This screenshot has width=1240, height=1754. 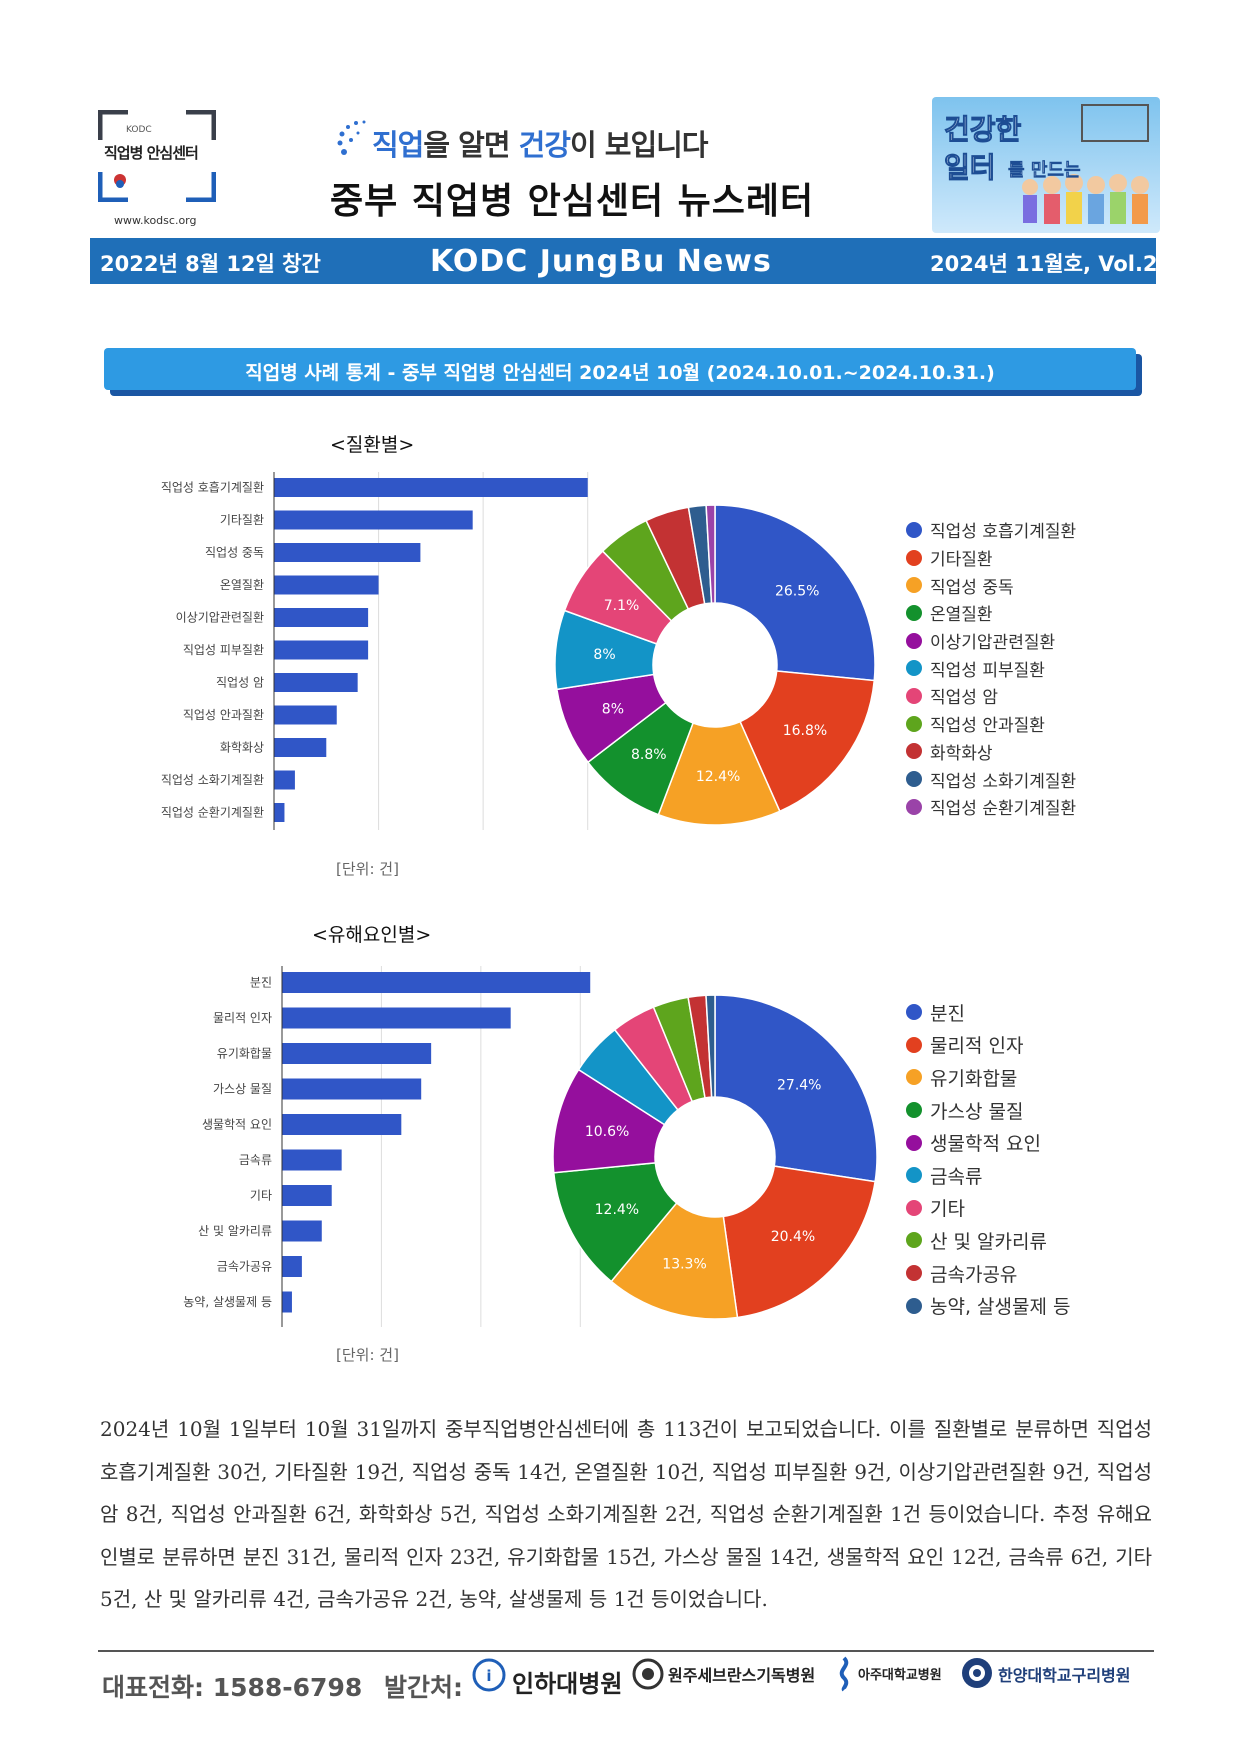 I want to click on legend-item: 생물학적 요인, so click(x=988, y=1142).